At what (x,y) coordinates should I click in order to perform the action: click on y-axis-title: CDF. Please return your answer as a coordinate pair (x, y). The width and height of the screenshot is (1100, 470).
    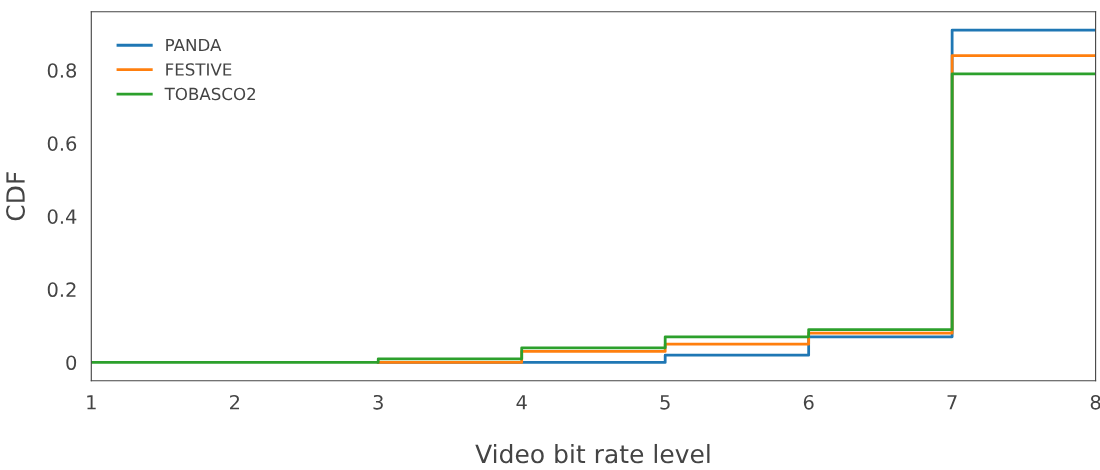
    Looking at the image, I should click on (15, 196).